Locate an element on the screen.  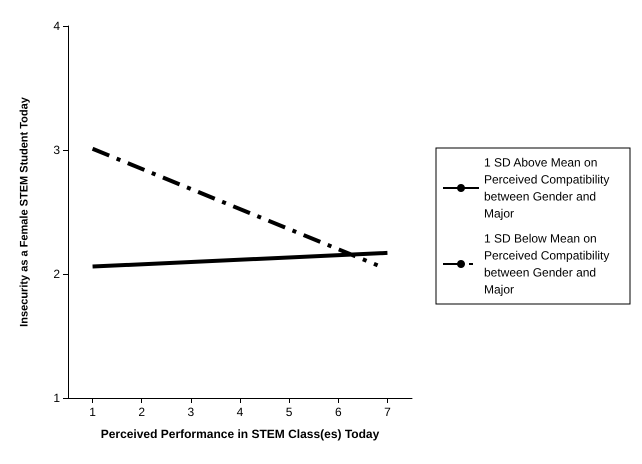
y-tick-label: 2 is located at coordinates (56, 274).